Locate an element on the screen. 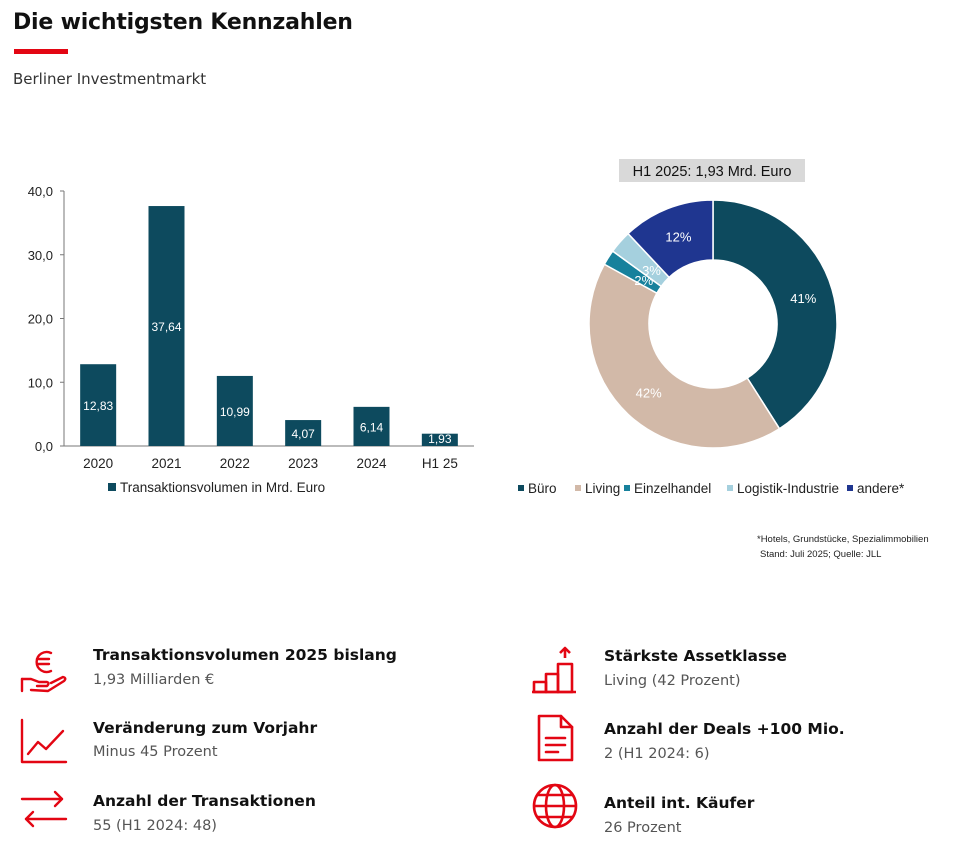  footnote-source: Stand: Juli 2025; Quelle: JLL is located at coordinates (821, 554).